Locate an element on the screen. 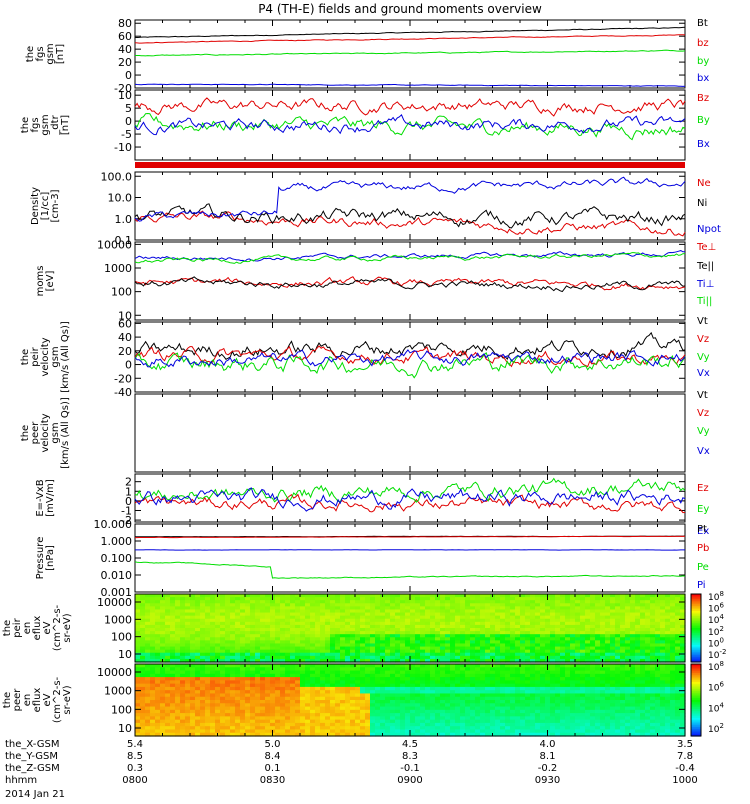 This screenshot has height=804, width=750. y-axis-label: E=-VxB[mV/m] is located at coordinates (45, 498).